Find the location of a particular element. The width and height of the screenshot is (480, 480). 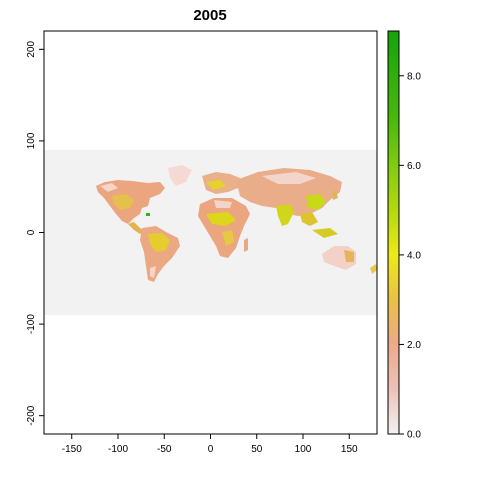

land-masses is located at coordinates (236, 223).